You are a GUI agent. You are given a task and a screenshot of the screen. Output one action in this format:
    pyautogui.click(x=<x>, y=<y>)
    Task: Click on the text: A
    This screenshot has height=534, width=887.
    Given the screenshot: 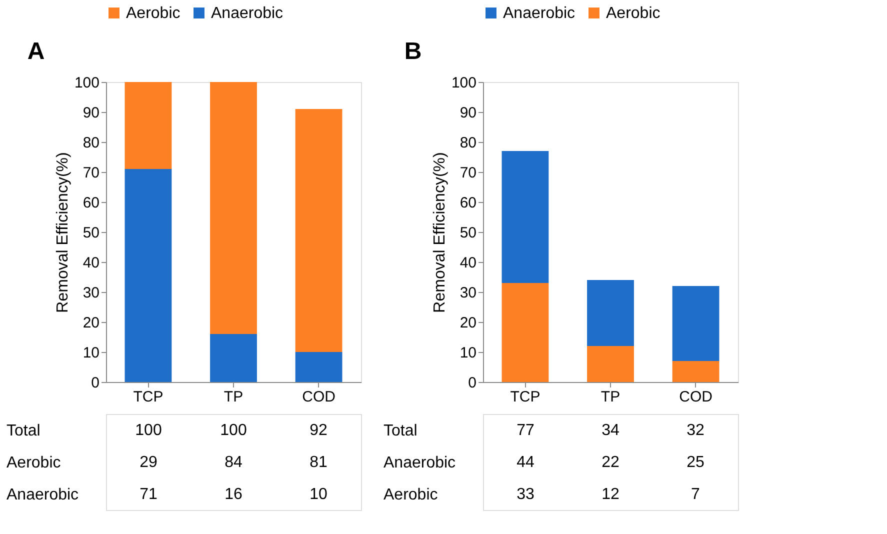 What is the action you would take?
    pyautogui.click(x=36, y=51)
    